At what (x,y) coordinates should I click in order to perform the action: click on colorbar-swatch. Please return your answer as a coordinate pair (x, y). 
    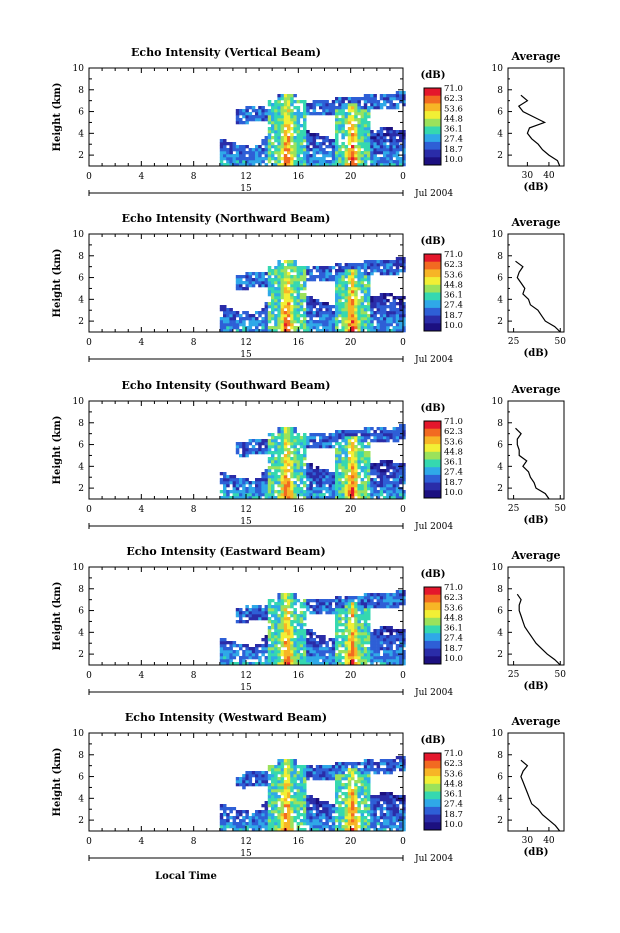
    Looking at the image, I should click on (432, 614).